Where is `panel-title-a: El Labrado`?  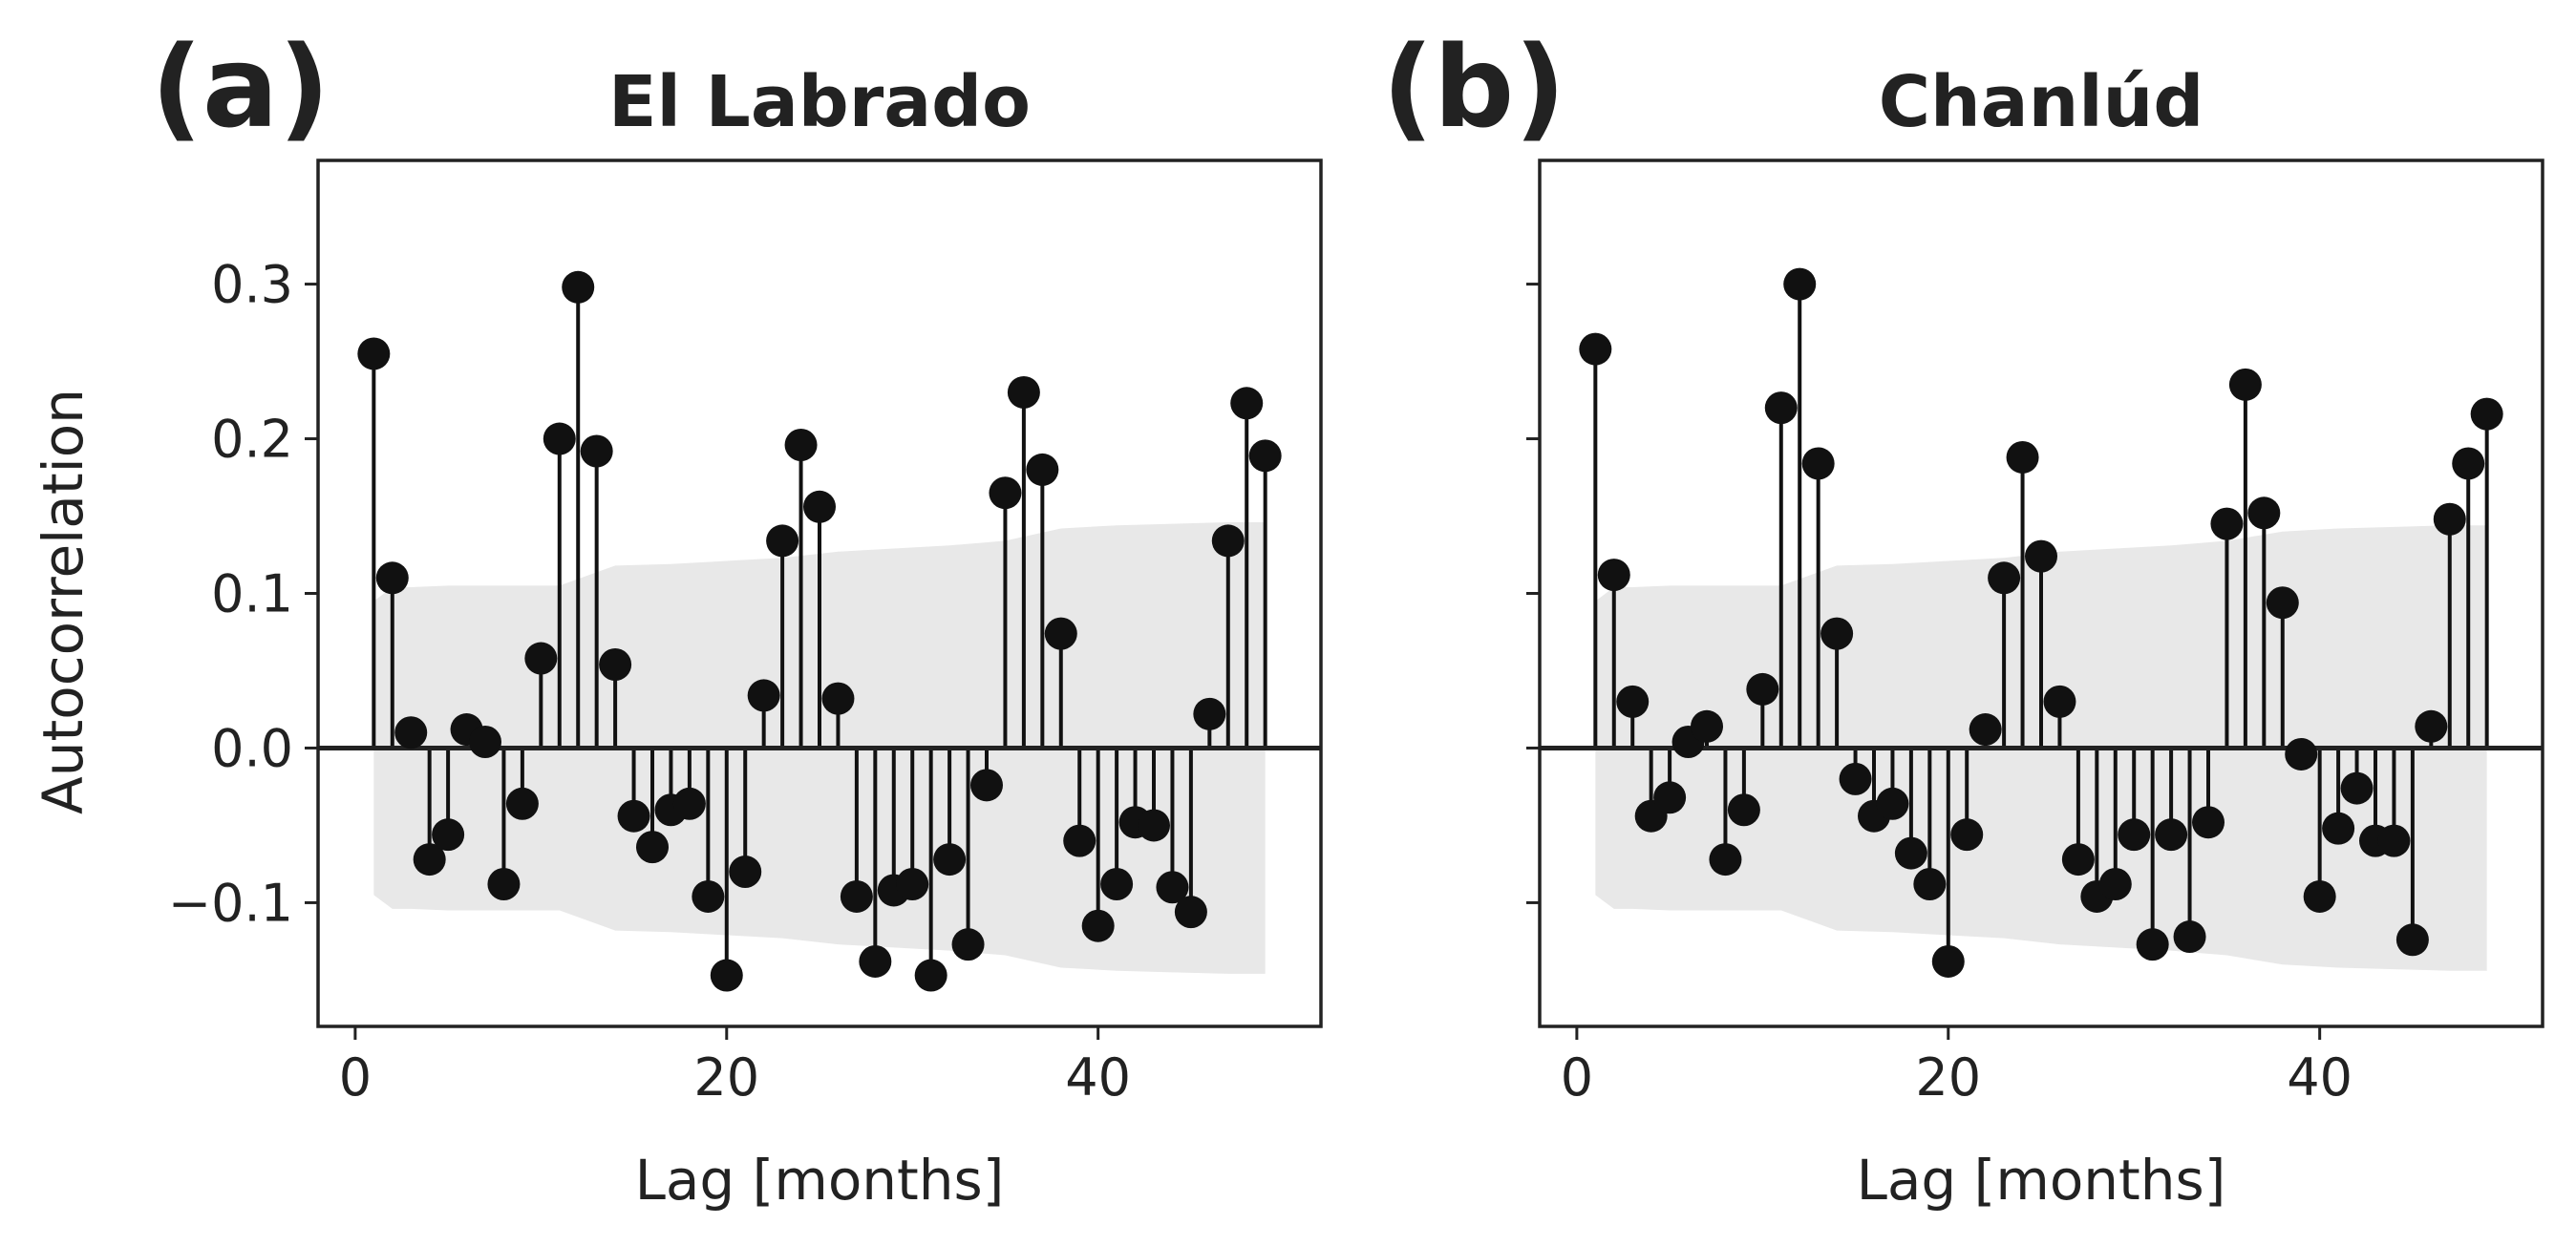 panel-title-a: El Labrado is located at coordinates (819, 102).